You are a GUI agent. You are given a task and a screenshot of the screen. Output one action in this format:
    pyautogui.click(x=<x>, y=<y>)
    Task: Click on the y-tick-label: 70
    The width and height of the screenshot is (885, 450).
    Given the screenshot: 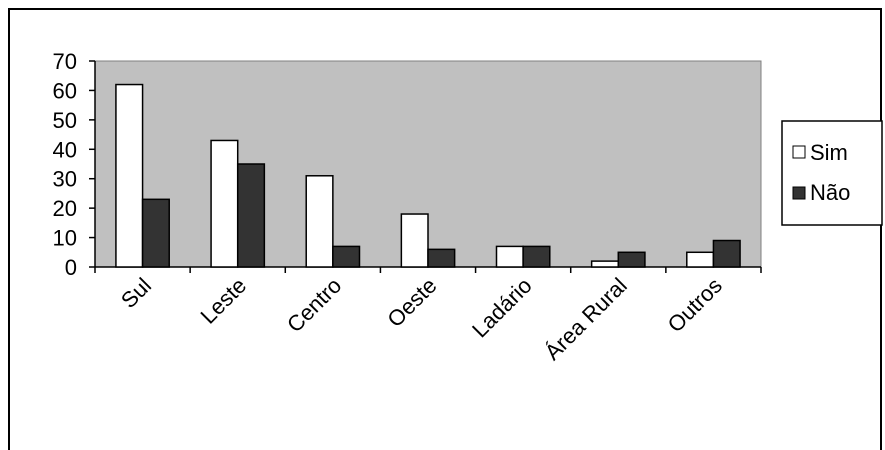 What is the action you would take?
    pyautogui.click(x=65, y=61)
    